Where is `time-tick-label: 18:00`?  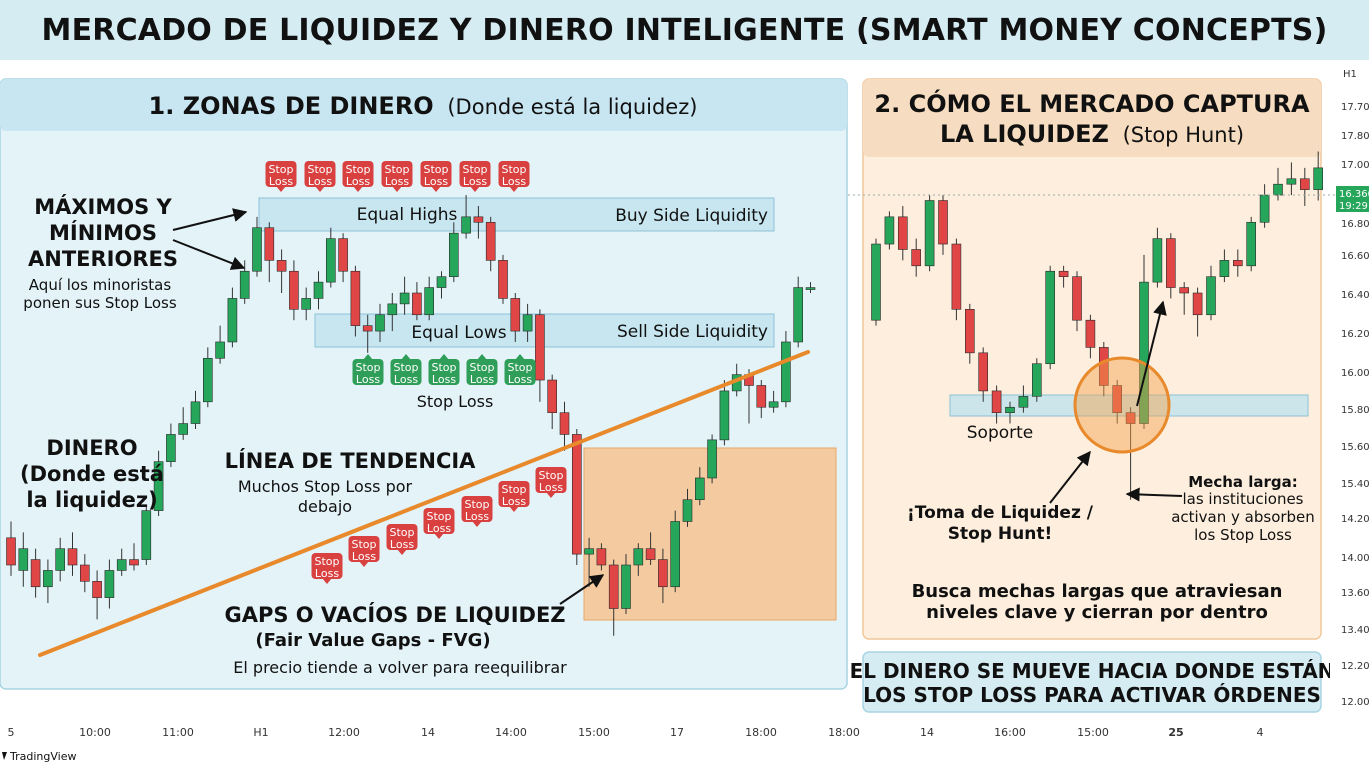
time-tick-label: 18:00 is located at coordinates (844, 732).